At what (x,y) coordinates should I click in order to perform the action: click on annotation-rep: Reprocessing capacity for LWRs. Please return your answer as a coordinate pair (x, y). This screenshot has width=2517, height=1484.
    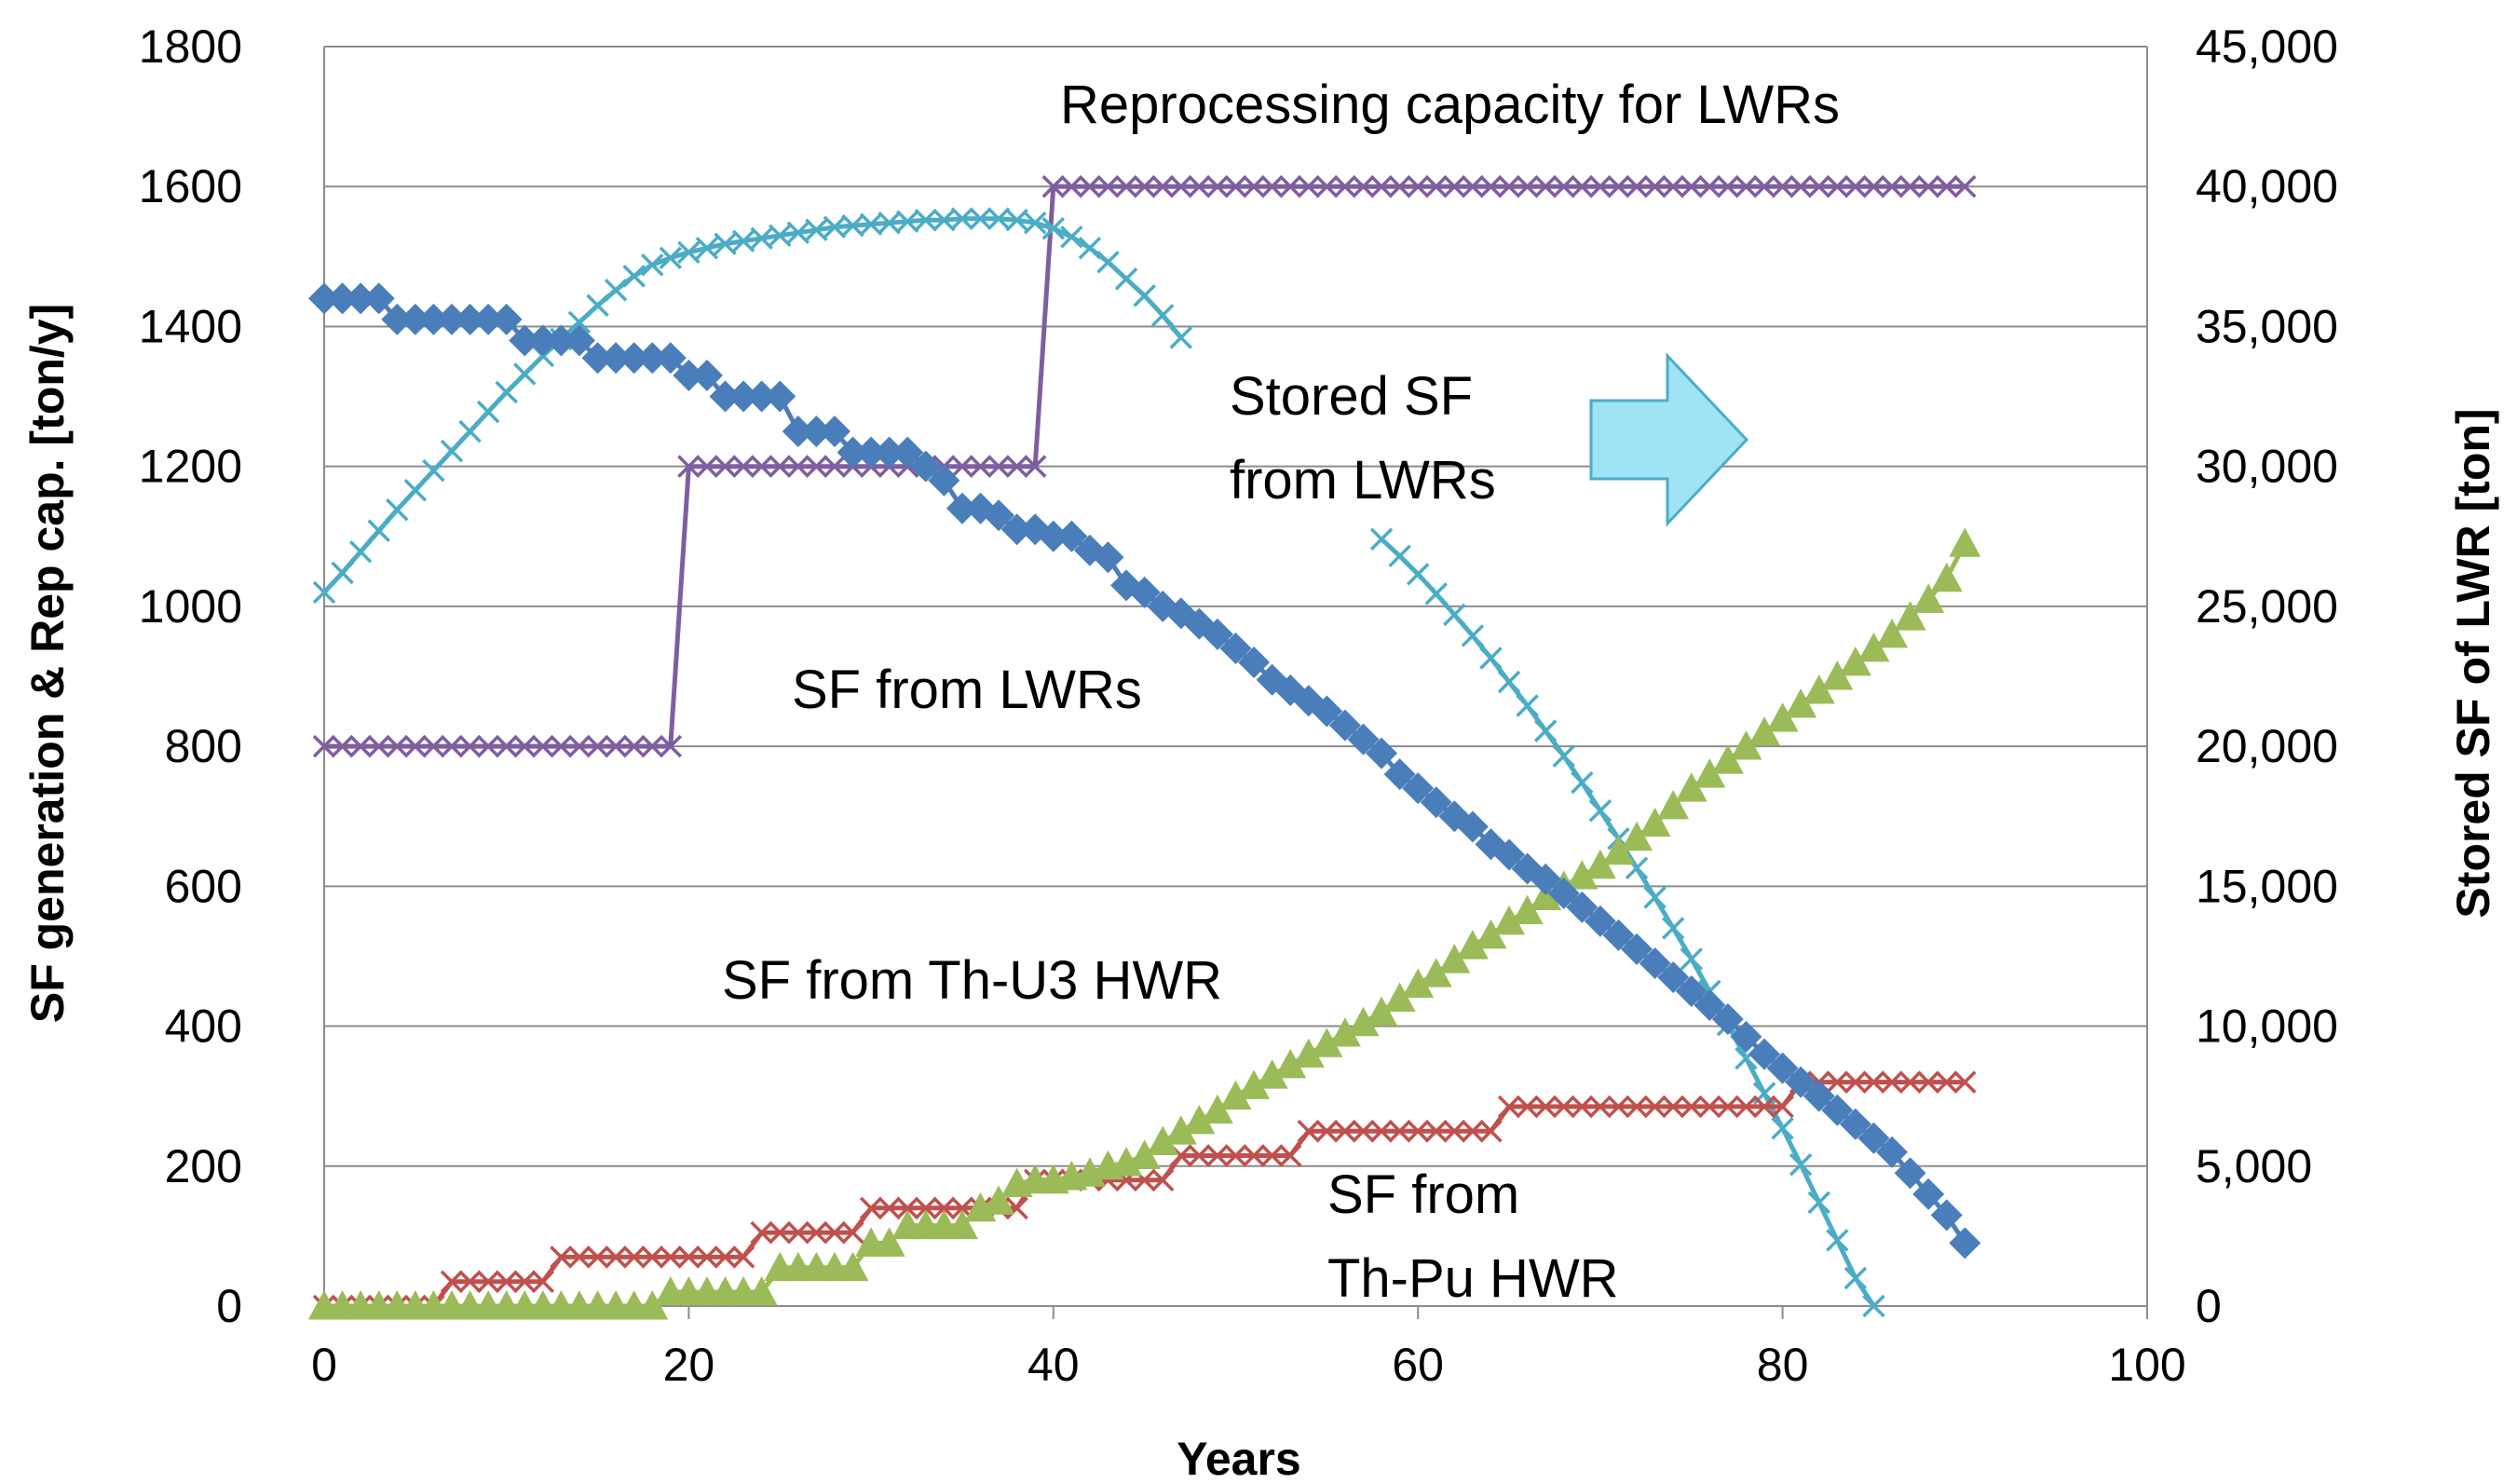
    Looking at the image, I should click on (1450, 105).